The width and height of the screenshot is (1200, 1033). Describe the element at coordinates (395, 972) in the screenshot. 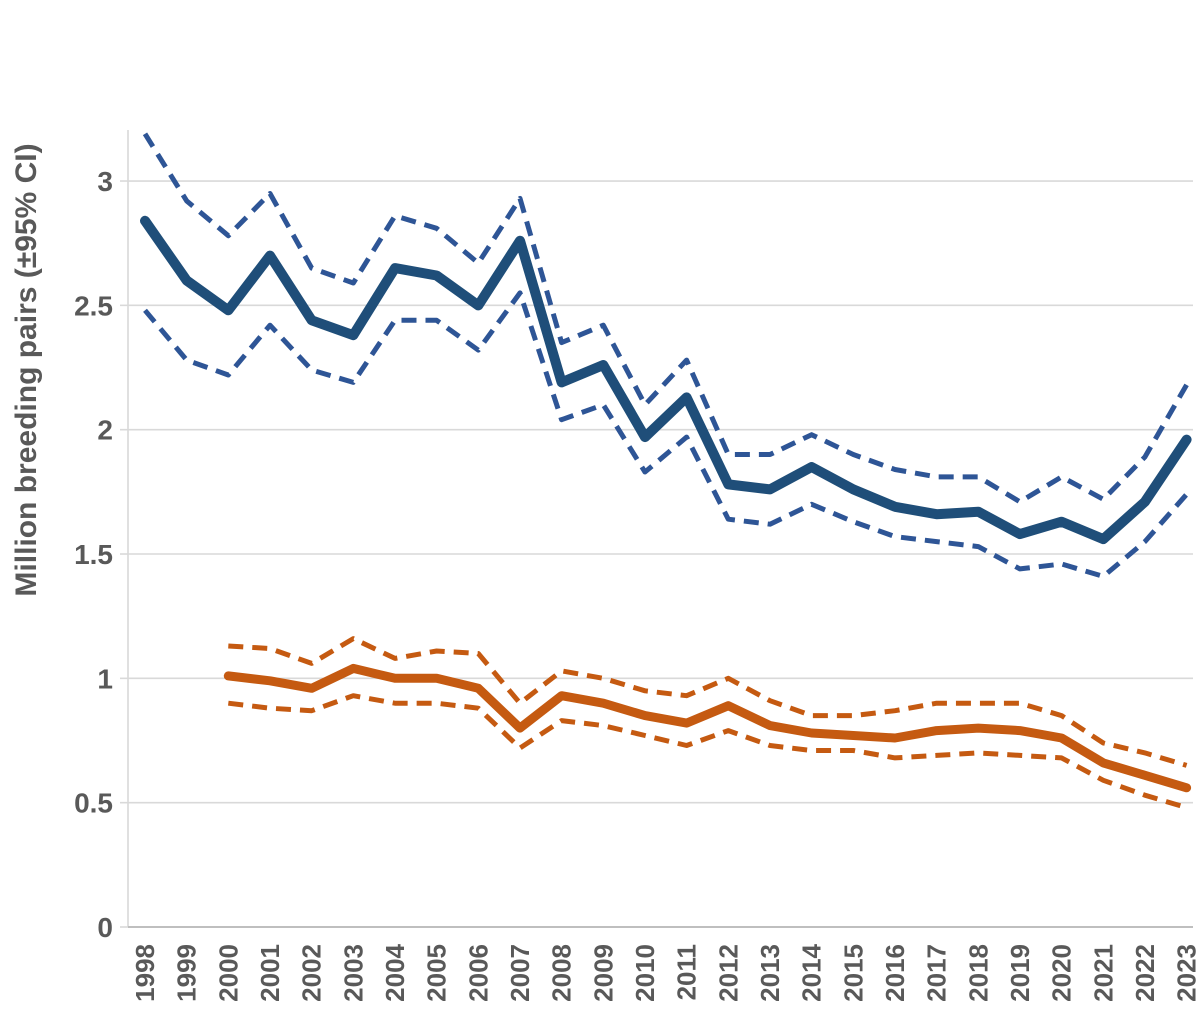

I see `x-tick-label-2004: 2004` at that location.